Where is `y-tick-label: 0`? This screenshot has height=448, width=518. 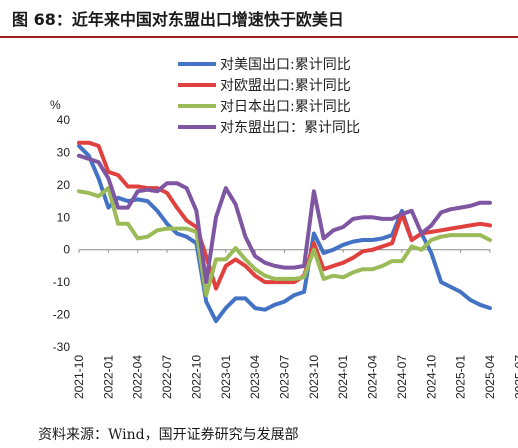 y-tick-label: 0 is located at coordinates (66, 250).